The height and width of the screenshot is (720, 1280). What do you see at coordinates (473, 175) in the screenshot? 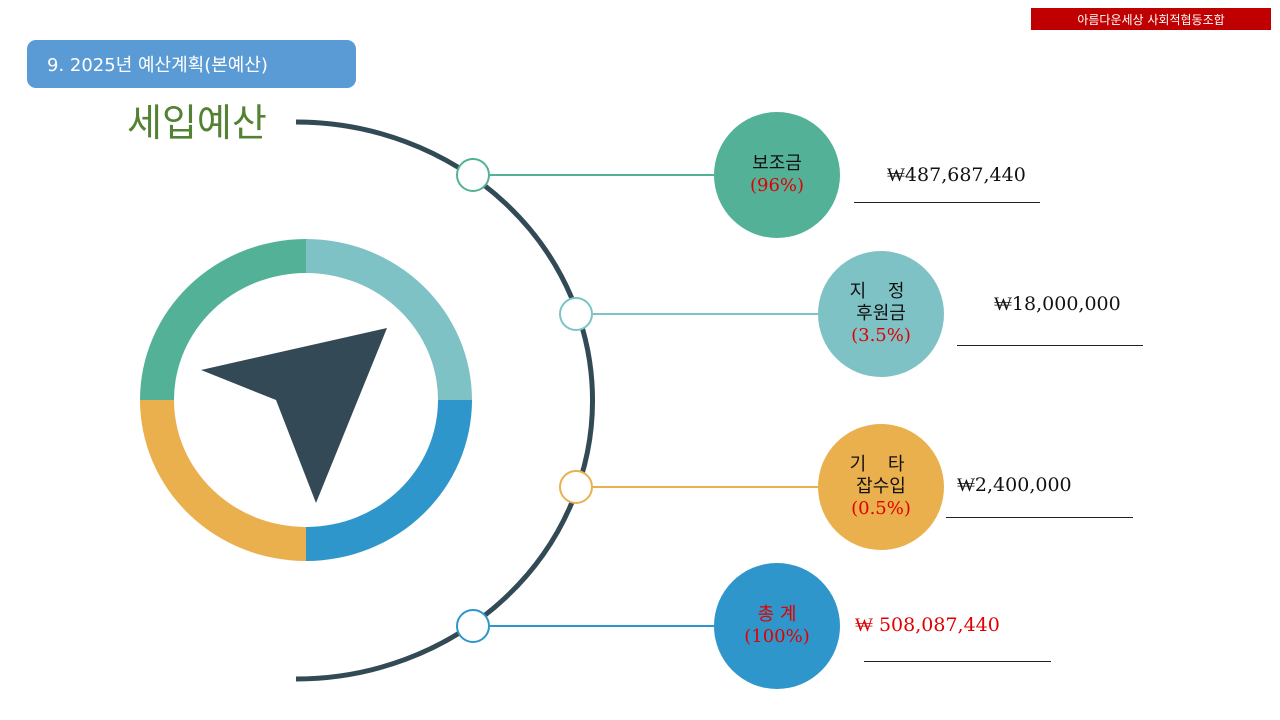
I see `node-subsidy` at bounding box center [473, 175].